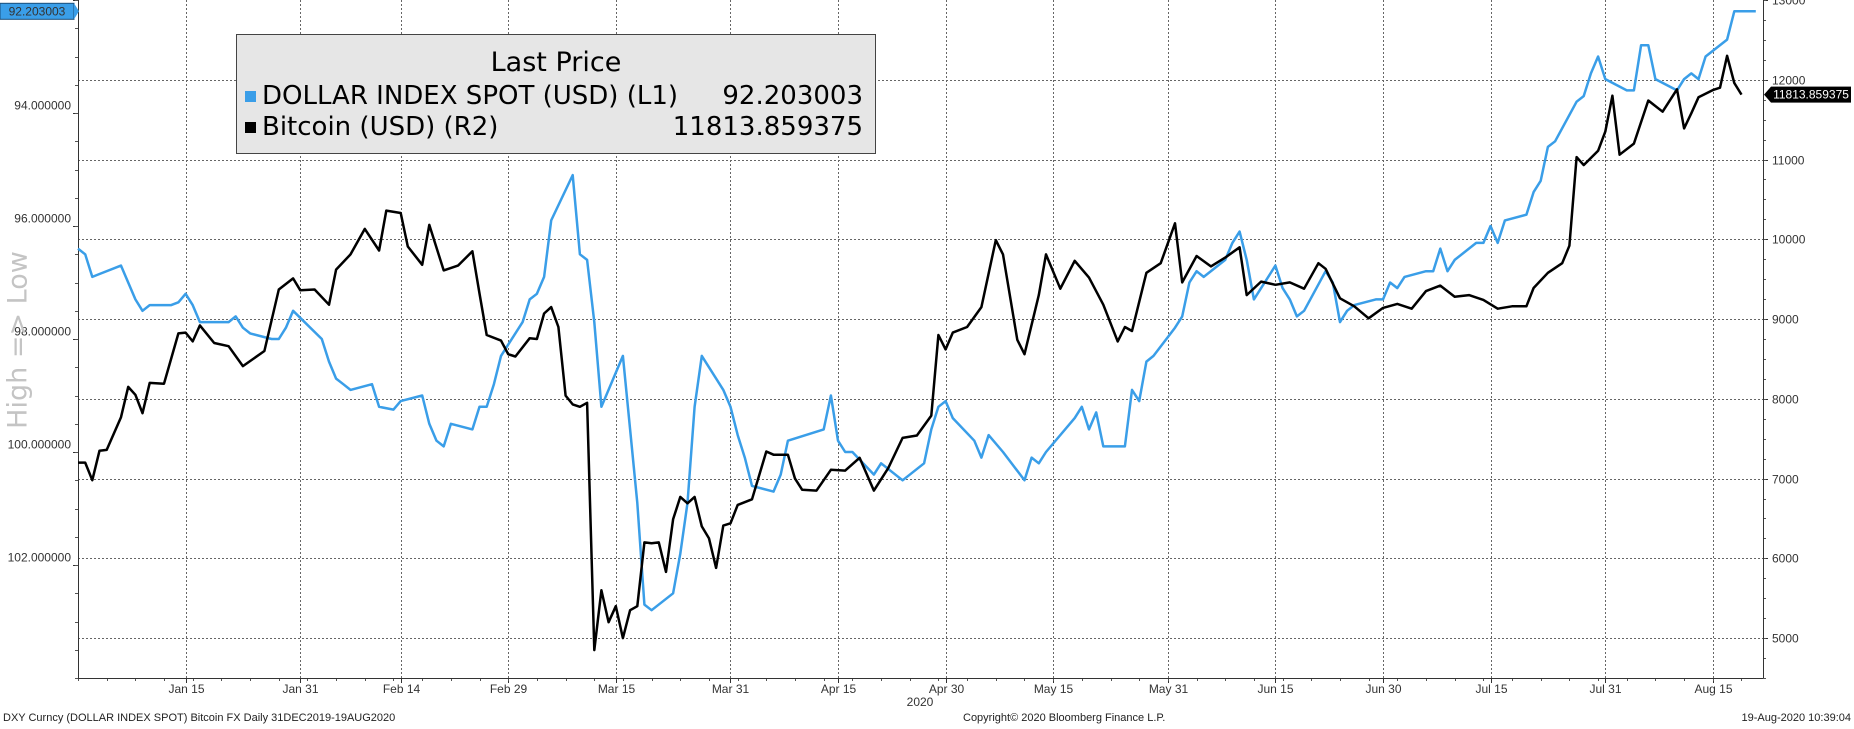 The image size is (1854, 729). Describe the element at coordinates (380, 127) in the screenshot. I see `legend-label-bitcoin: Bitcoin (USD) (R2)` at that location.